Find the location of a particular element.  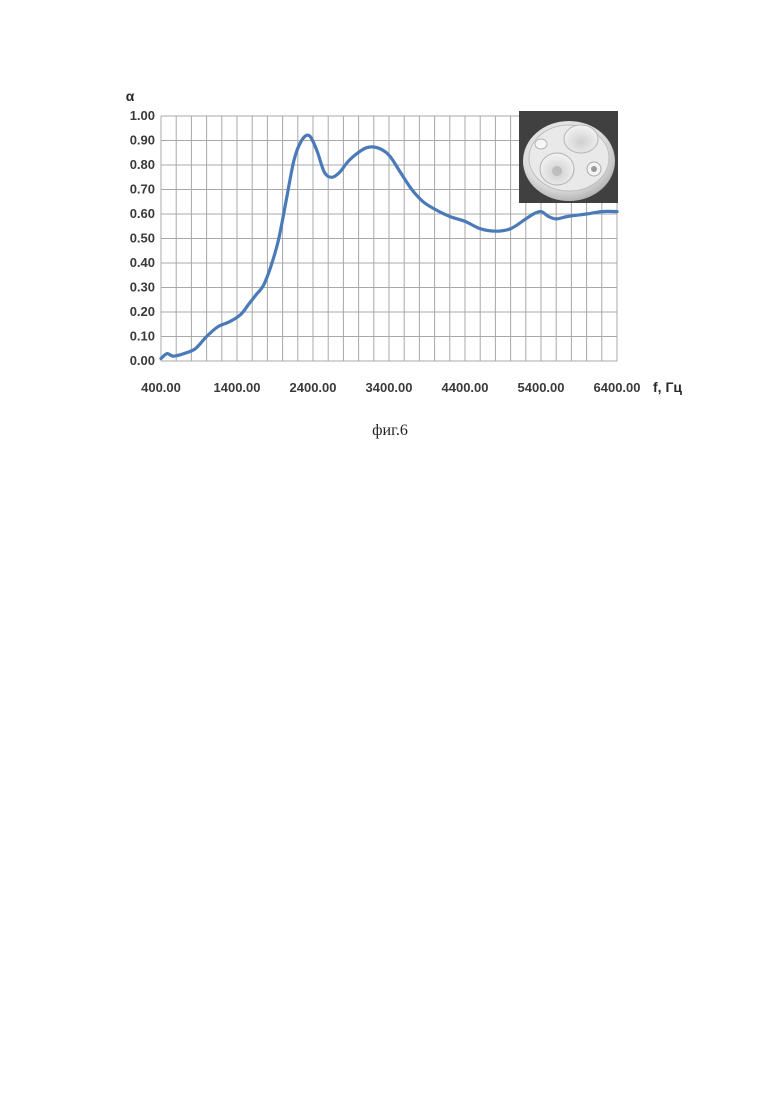

figure-caption: фиг.6 is located at coordinates (390, 431).